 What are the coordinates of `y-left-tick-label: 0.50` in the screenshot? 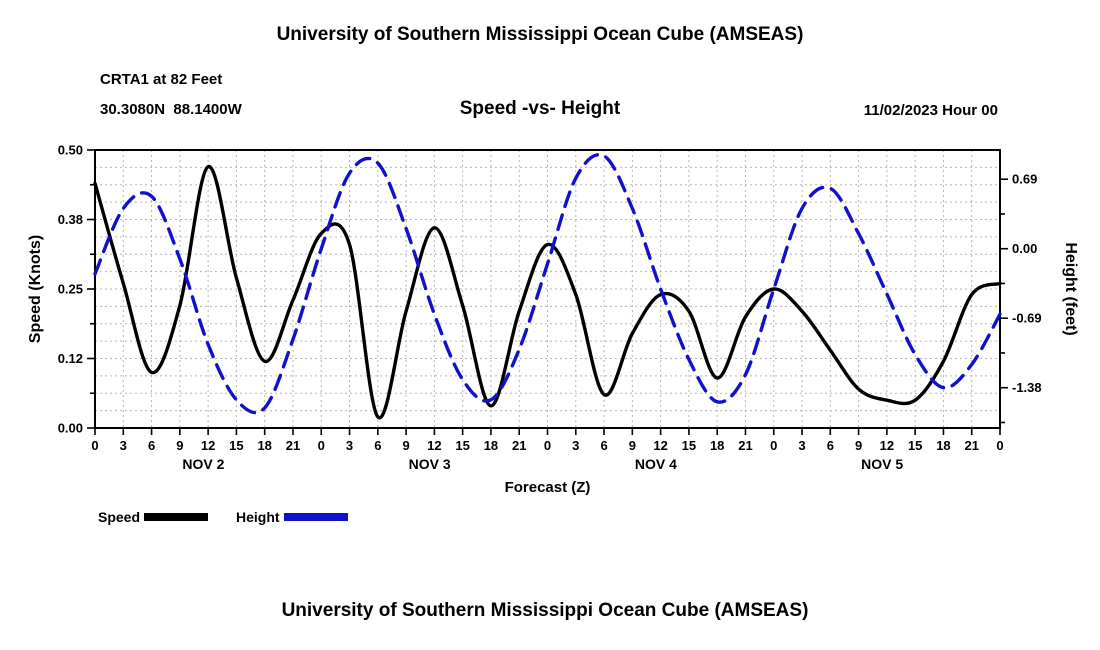 It's located at (70, 150).